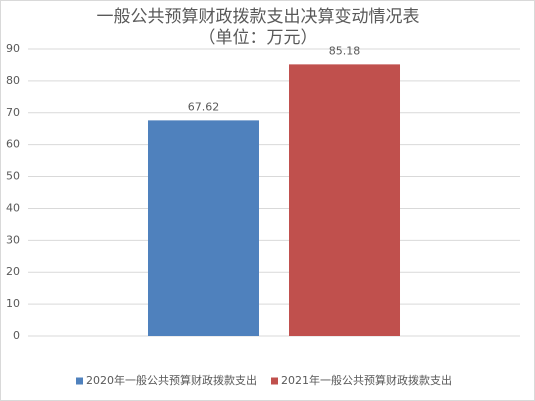 The image size is (535, 401). Describe the element at coordinates (16, 335) in the screenshot. I see `y-tick-label: 0` at that location.